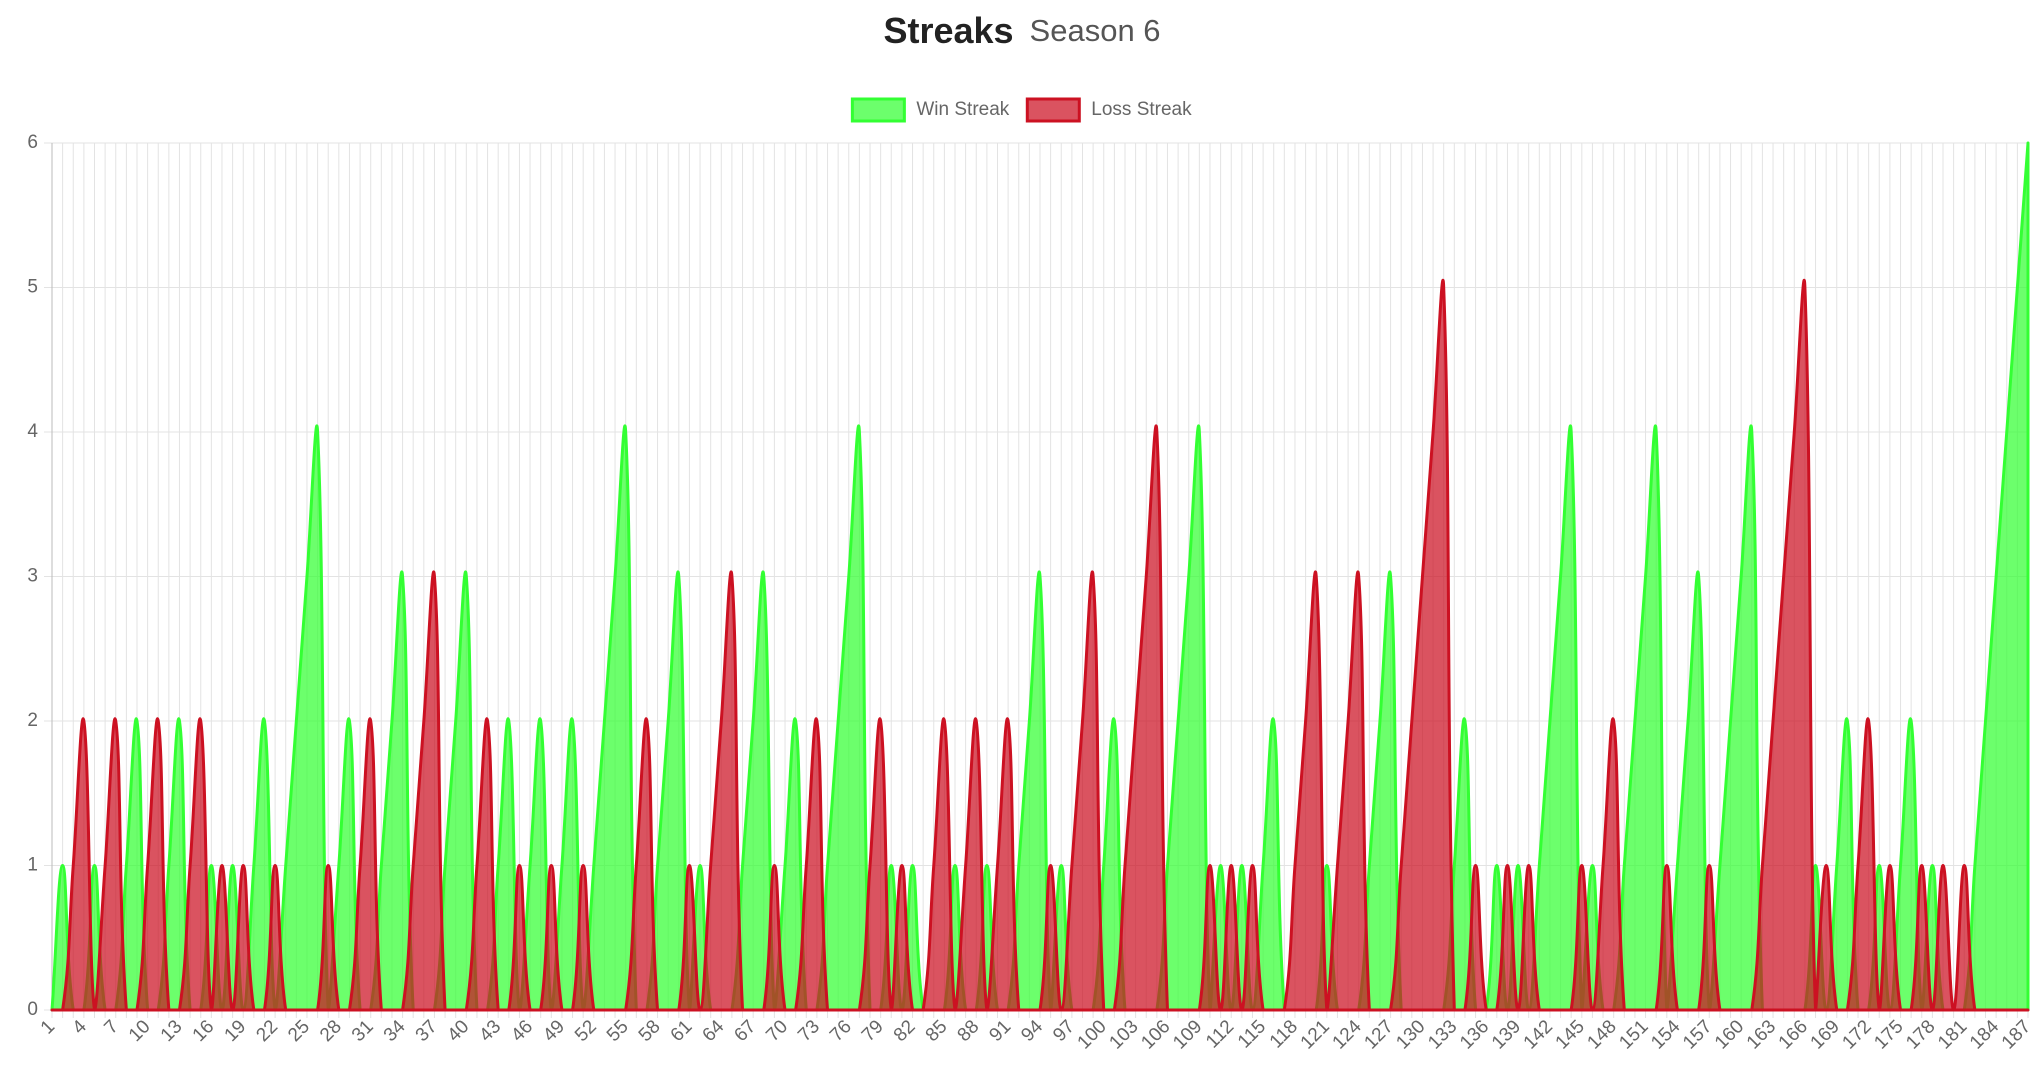 This screenshot has height=1080, width=2044. I want to click on x-tick-label: 148, so click(1601, 1034).